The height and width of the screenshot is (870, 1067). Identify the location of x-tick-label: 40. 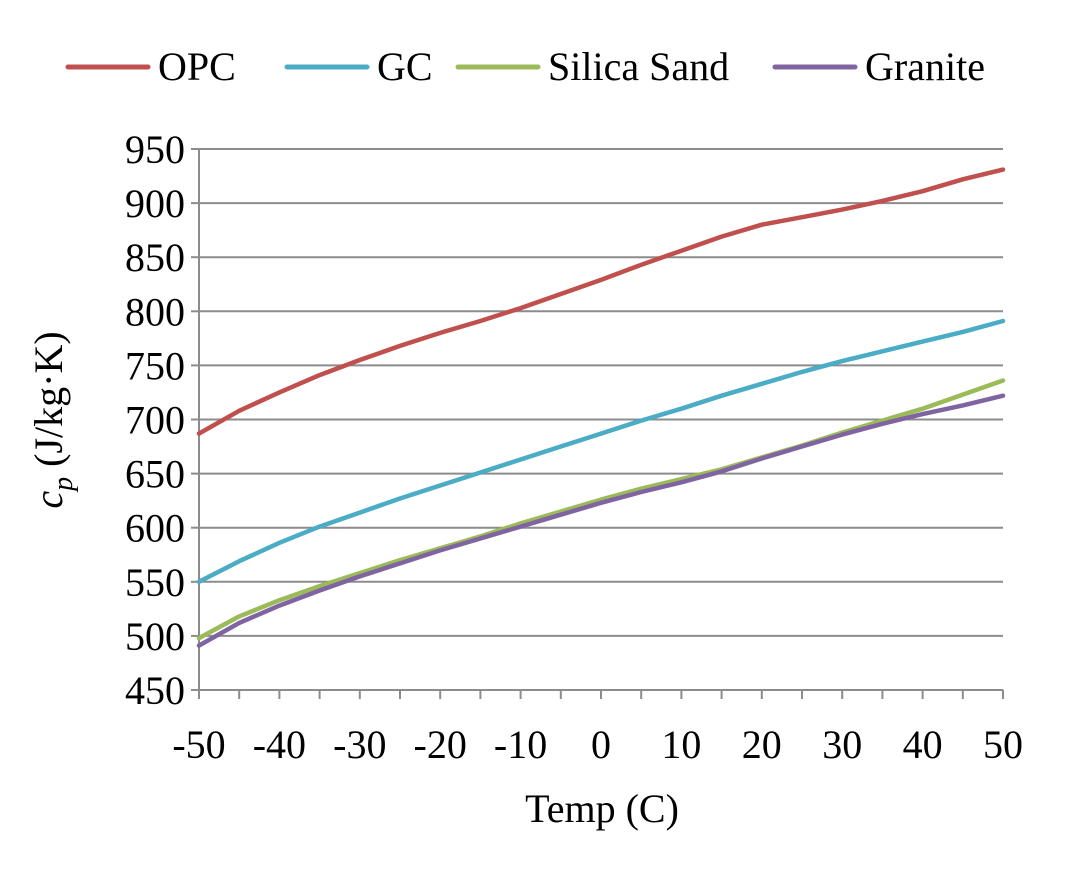
(923, 744).